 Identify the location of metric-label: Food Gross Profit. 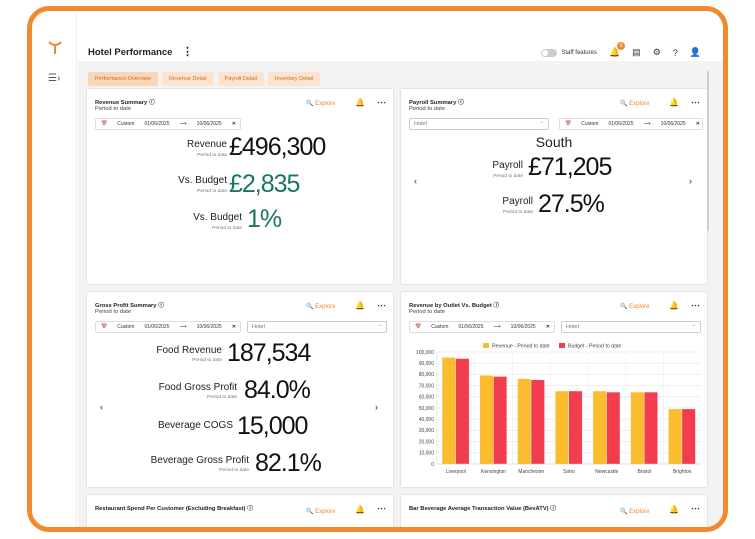
(197, 387).